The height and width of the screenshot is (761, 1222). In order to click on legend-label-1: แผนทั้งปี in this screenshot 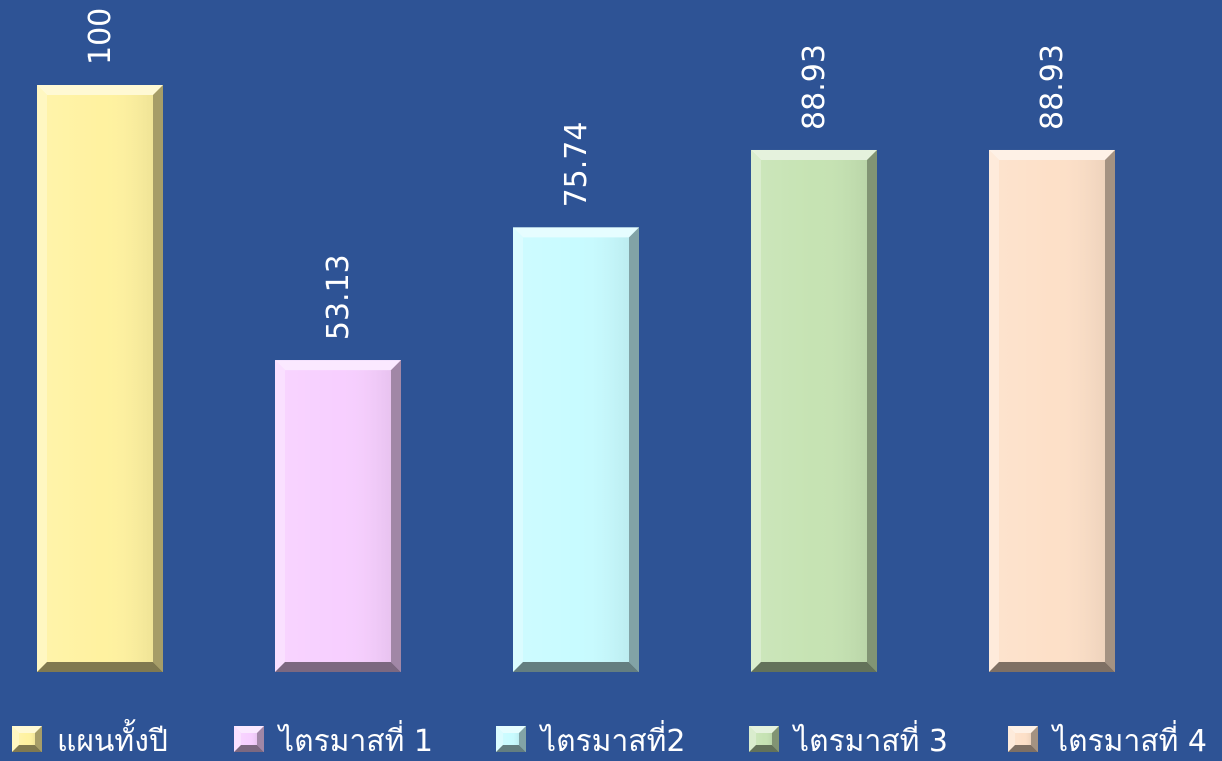, I will do `click(112, 739)`.